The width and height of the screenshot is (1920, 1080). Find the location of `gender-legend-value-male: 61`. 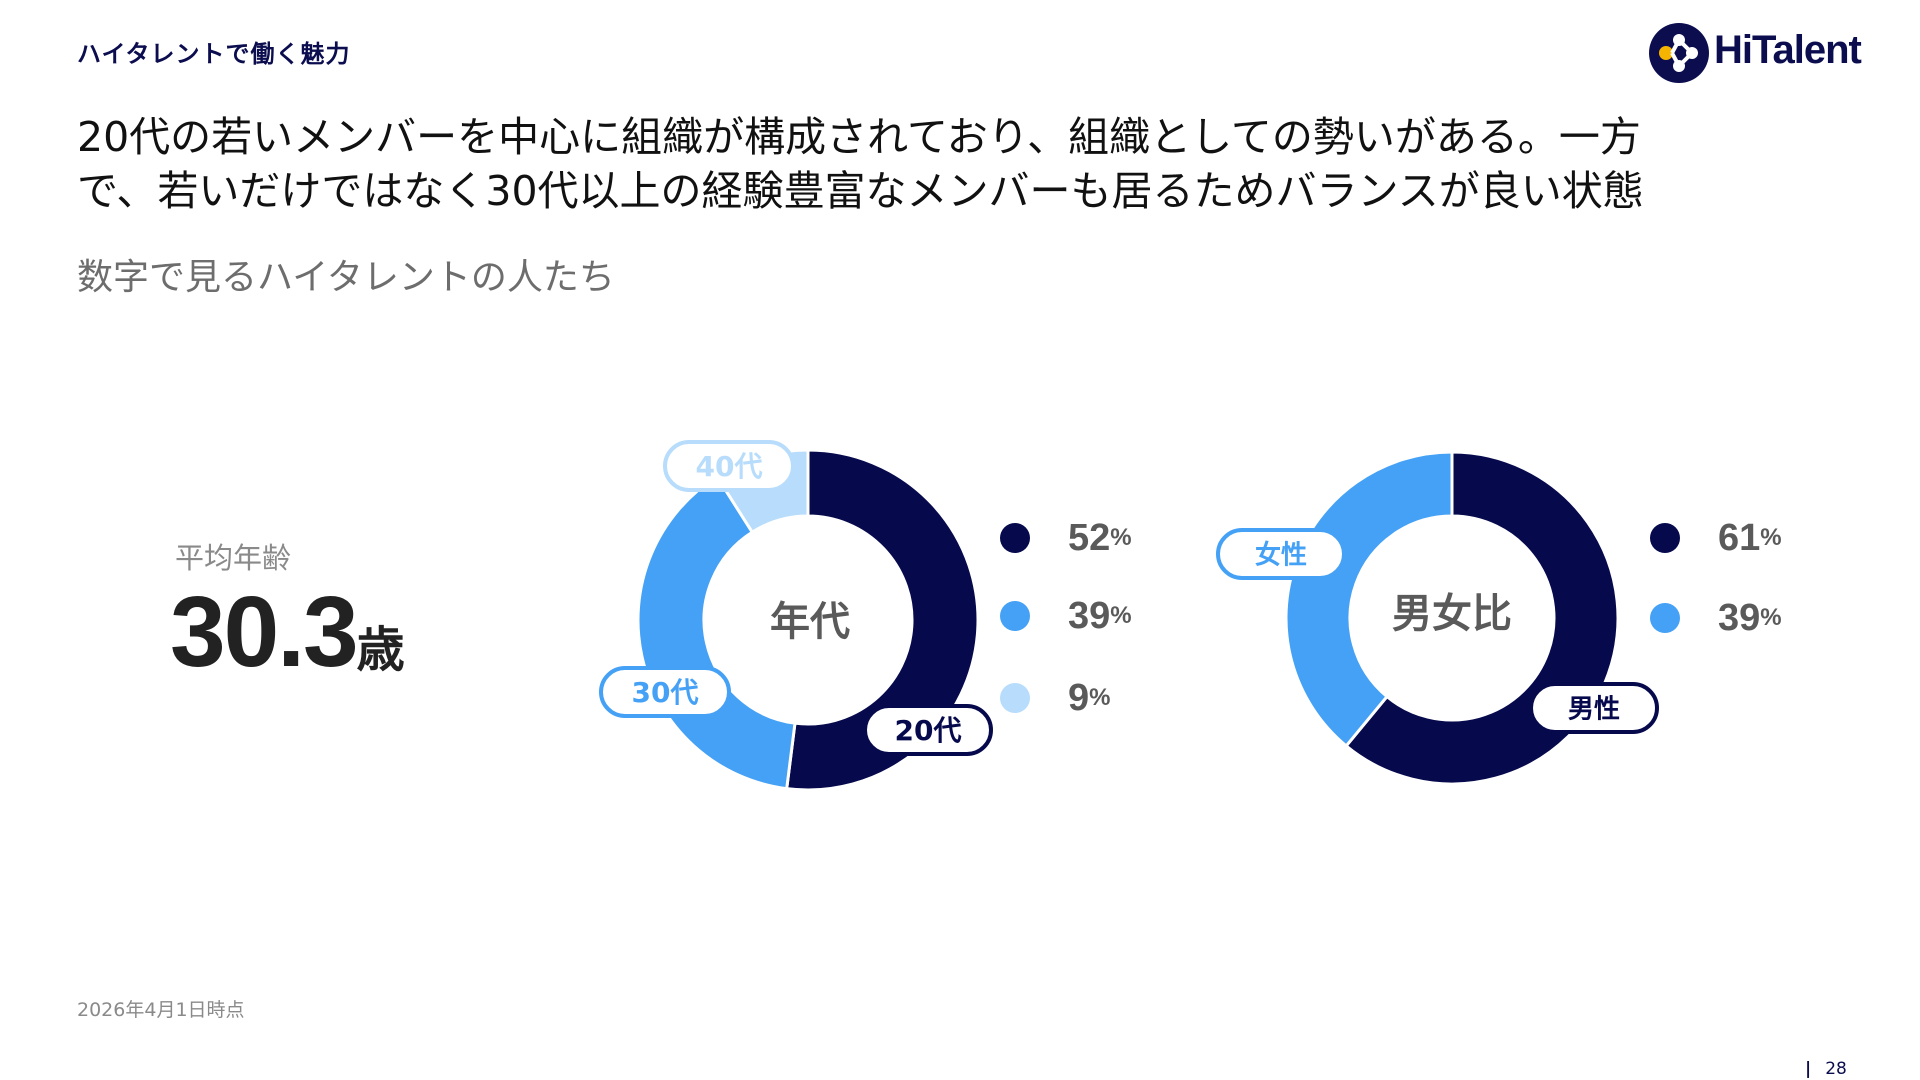

gender-legend-value-male: 61 is located at coordinates (1739, 537).